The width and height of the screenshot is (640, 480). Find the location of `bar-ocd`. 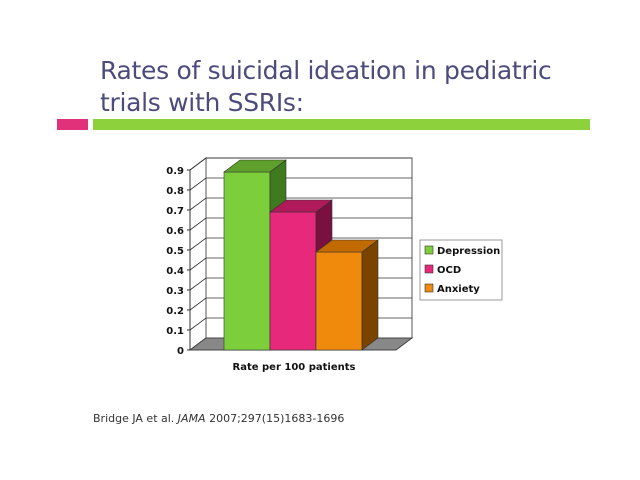

bar-ocd is located at coordinates (293, 281).